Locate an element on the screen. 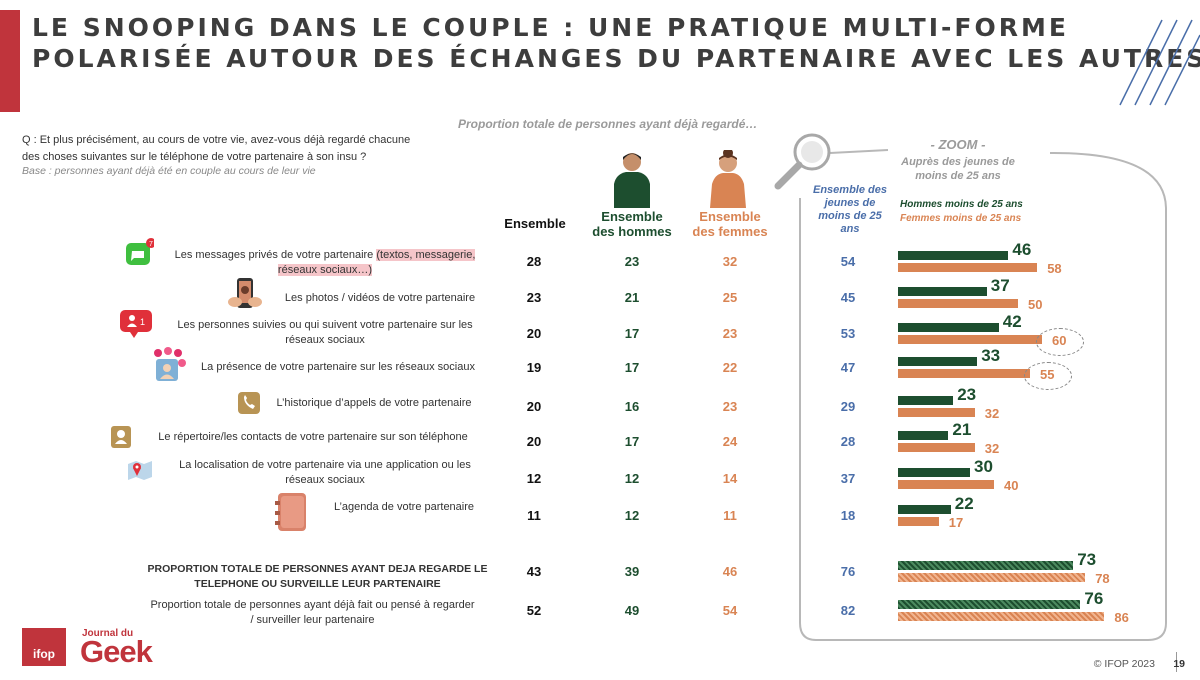  total-ensemble-value-0: 43 is located at coordinates (534, 571).